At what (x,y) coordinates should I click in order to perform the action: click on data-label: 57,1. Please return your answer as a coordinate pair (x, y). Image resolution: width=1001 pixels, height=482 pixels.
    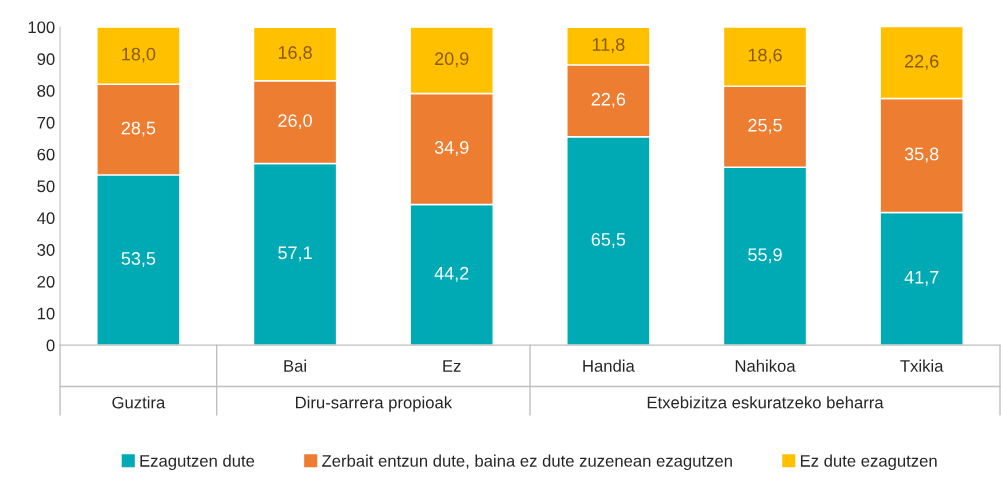
    Looking at the image, I should click on (295, 254).